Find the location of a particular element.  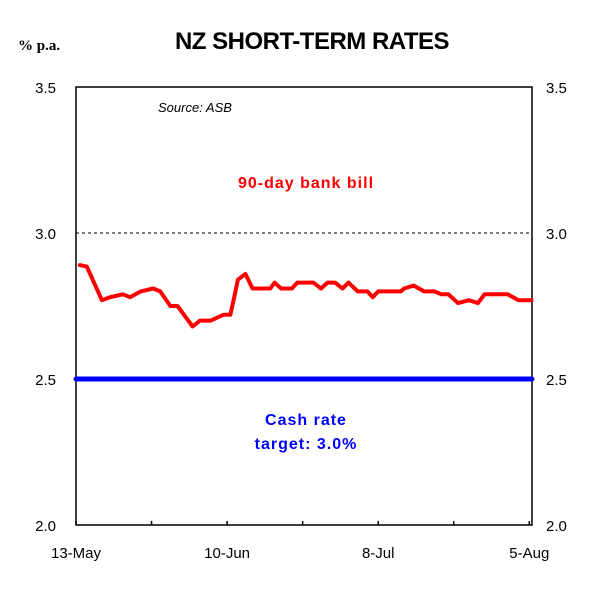

y-tick-label-right: 3.5 is located at coordinates (556, 88).